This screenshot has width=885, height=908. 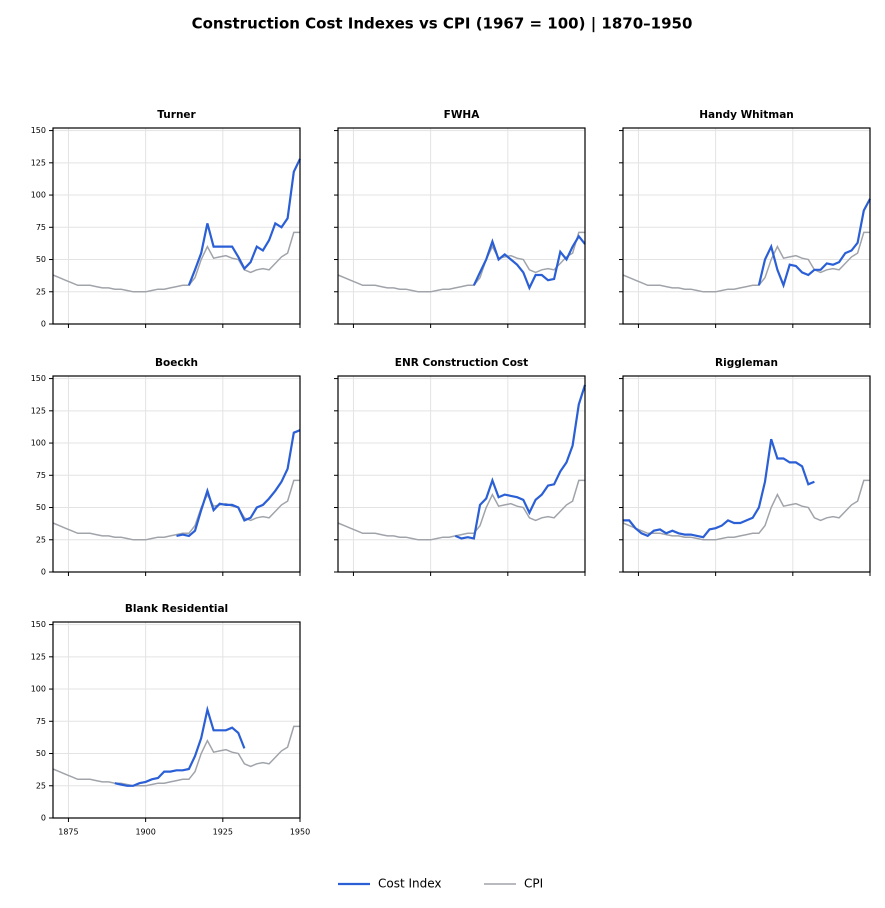 What do you see at coordinates (300, 832) in the screenshot?
I see `x-tick-label: 1950` at bounding box center [300, 832].